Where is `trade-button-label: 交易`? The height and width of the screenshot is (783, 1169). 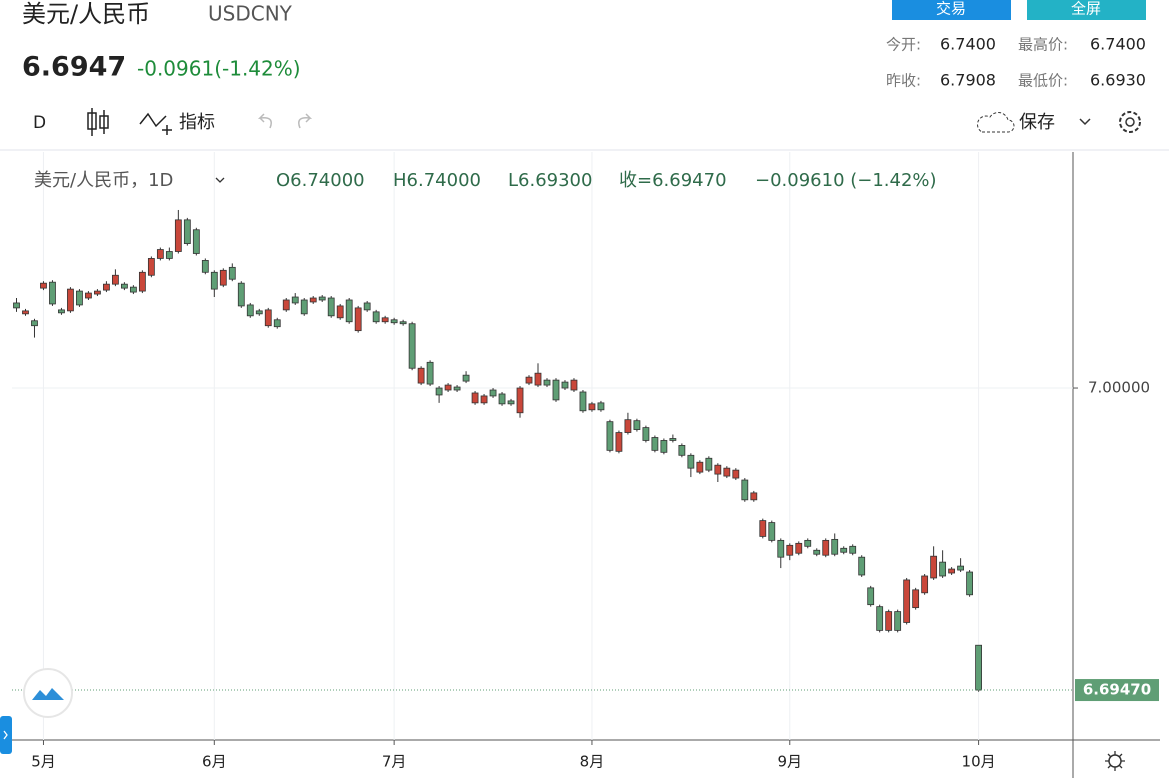
trade-button-label: 交易 is located at coordinates (951, 9).